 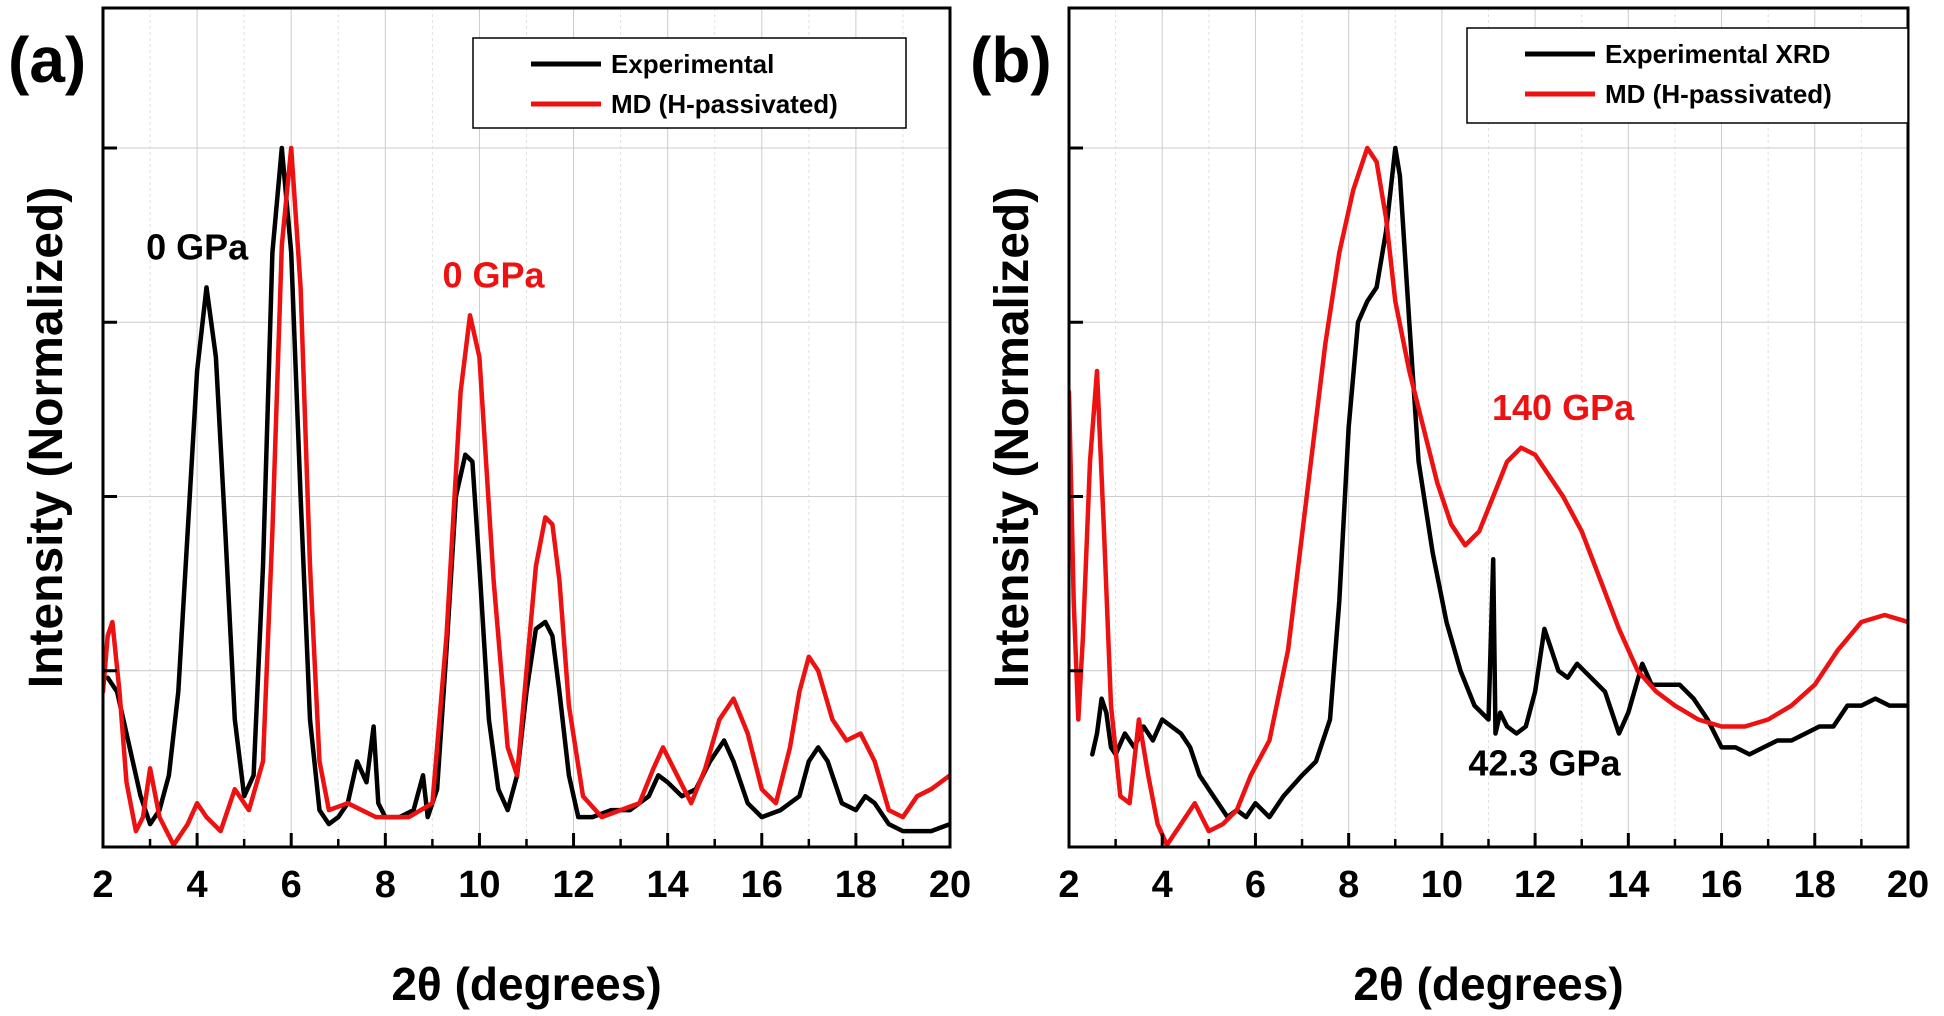 What do you see at coordinates (1717, 54) in the screenshot?
I see `legend-label: Experimental XRD` at bounding box center [1717, 54].